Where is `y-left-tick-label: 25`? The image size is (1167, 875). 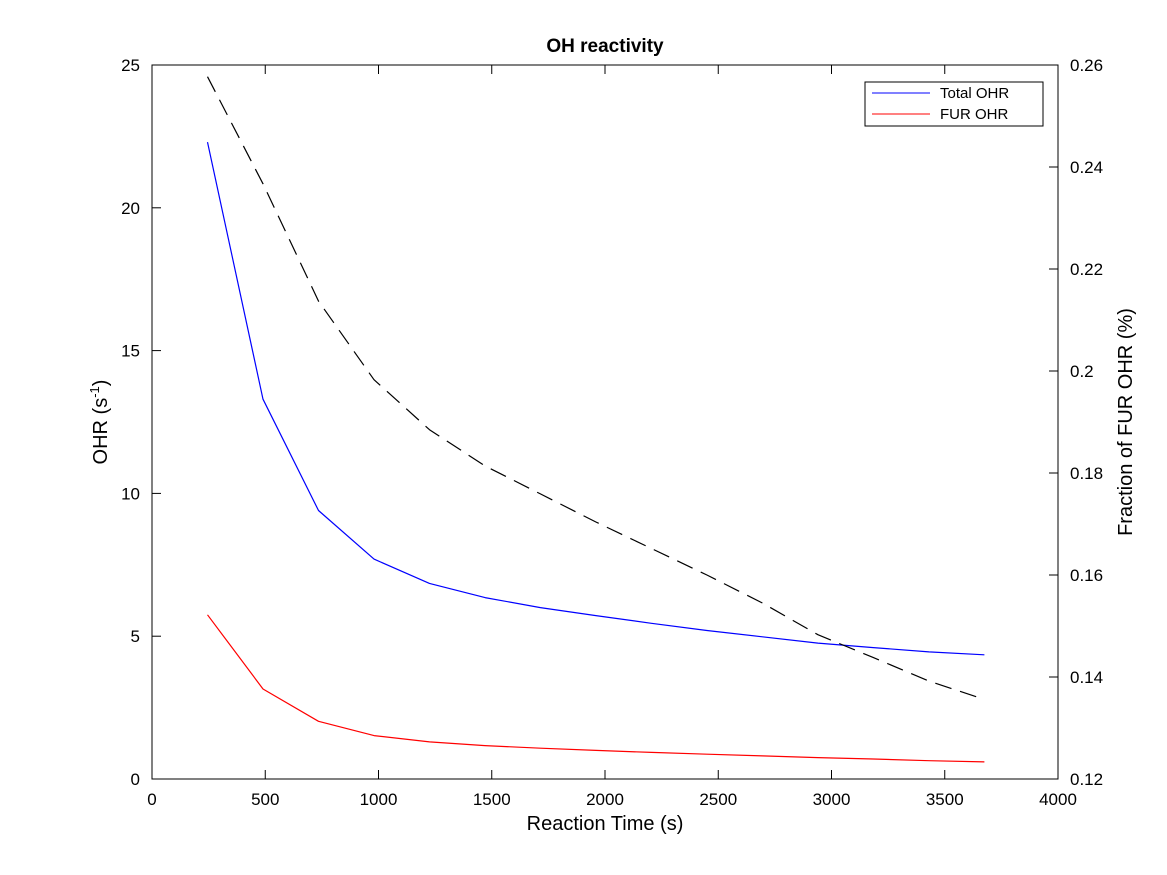
y-left-tick-label: 25 is located at coordinates (130, 65).